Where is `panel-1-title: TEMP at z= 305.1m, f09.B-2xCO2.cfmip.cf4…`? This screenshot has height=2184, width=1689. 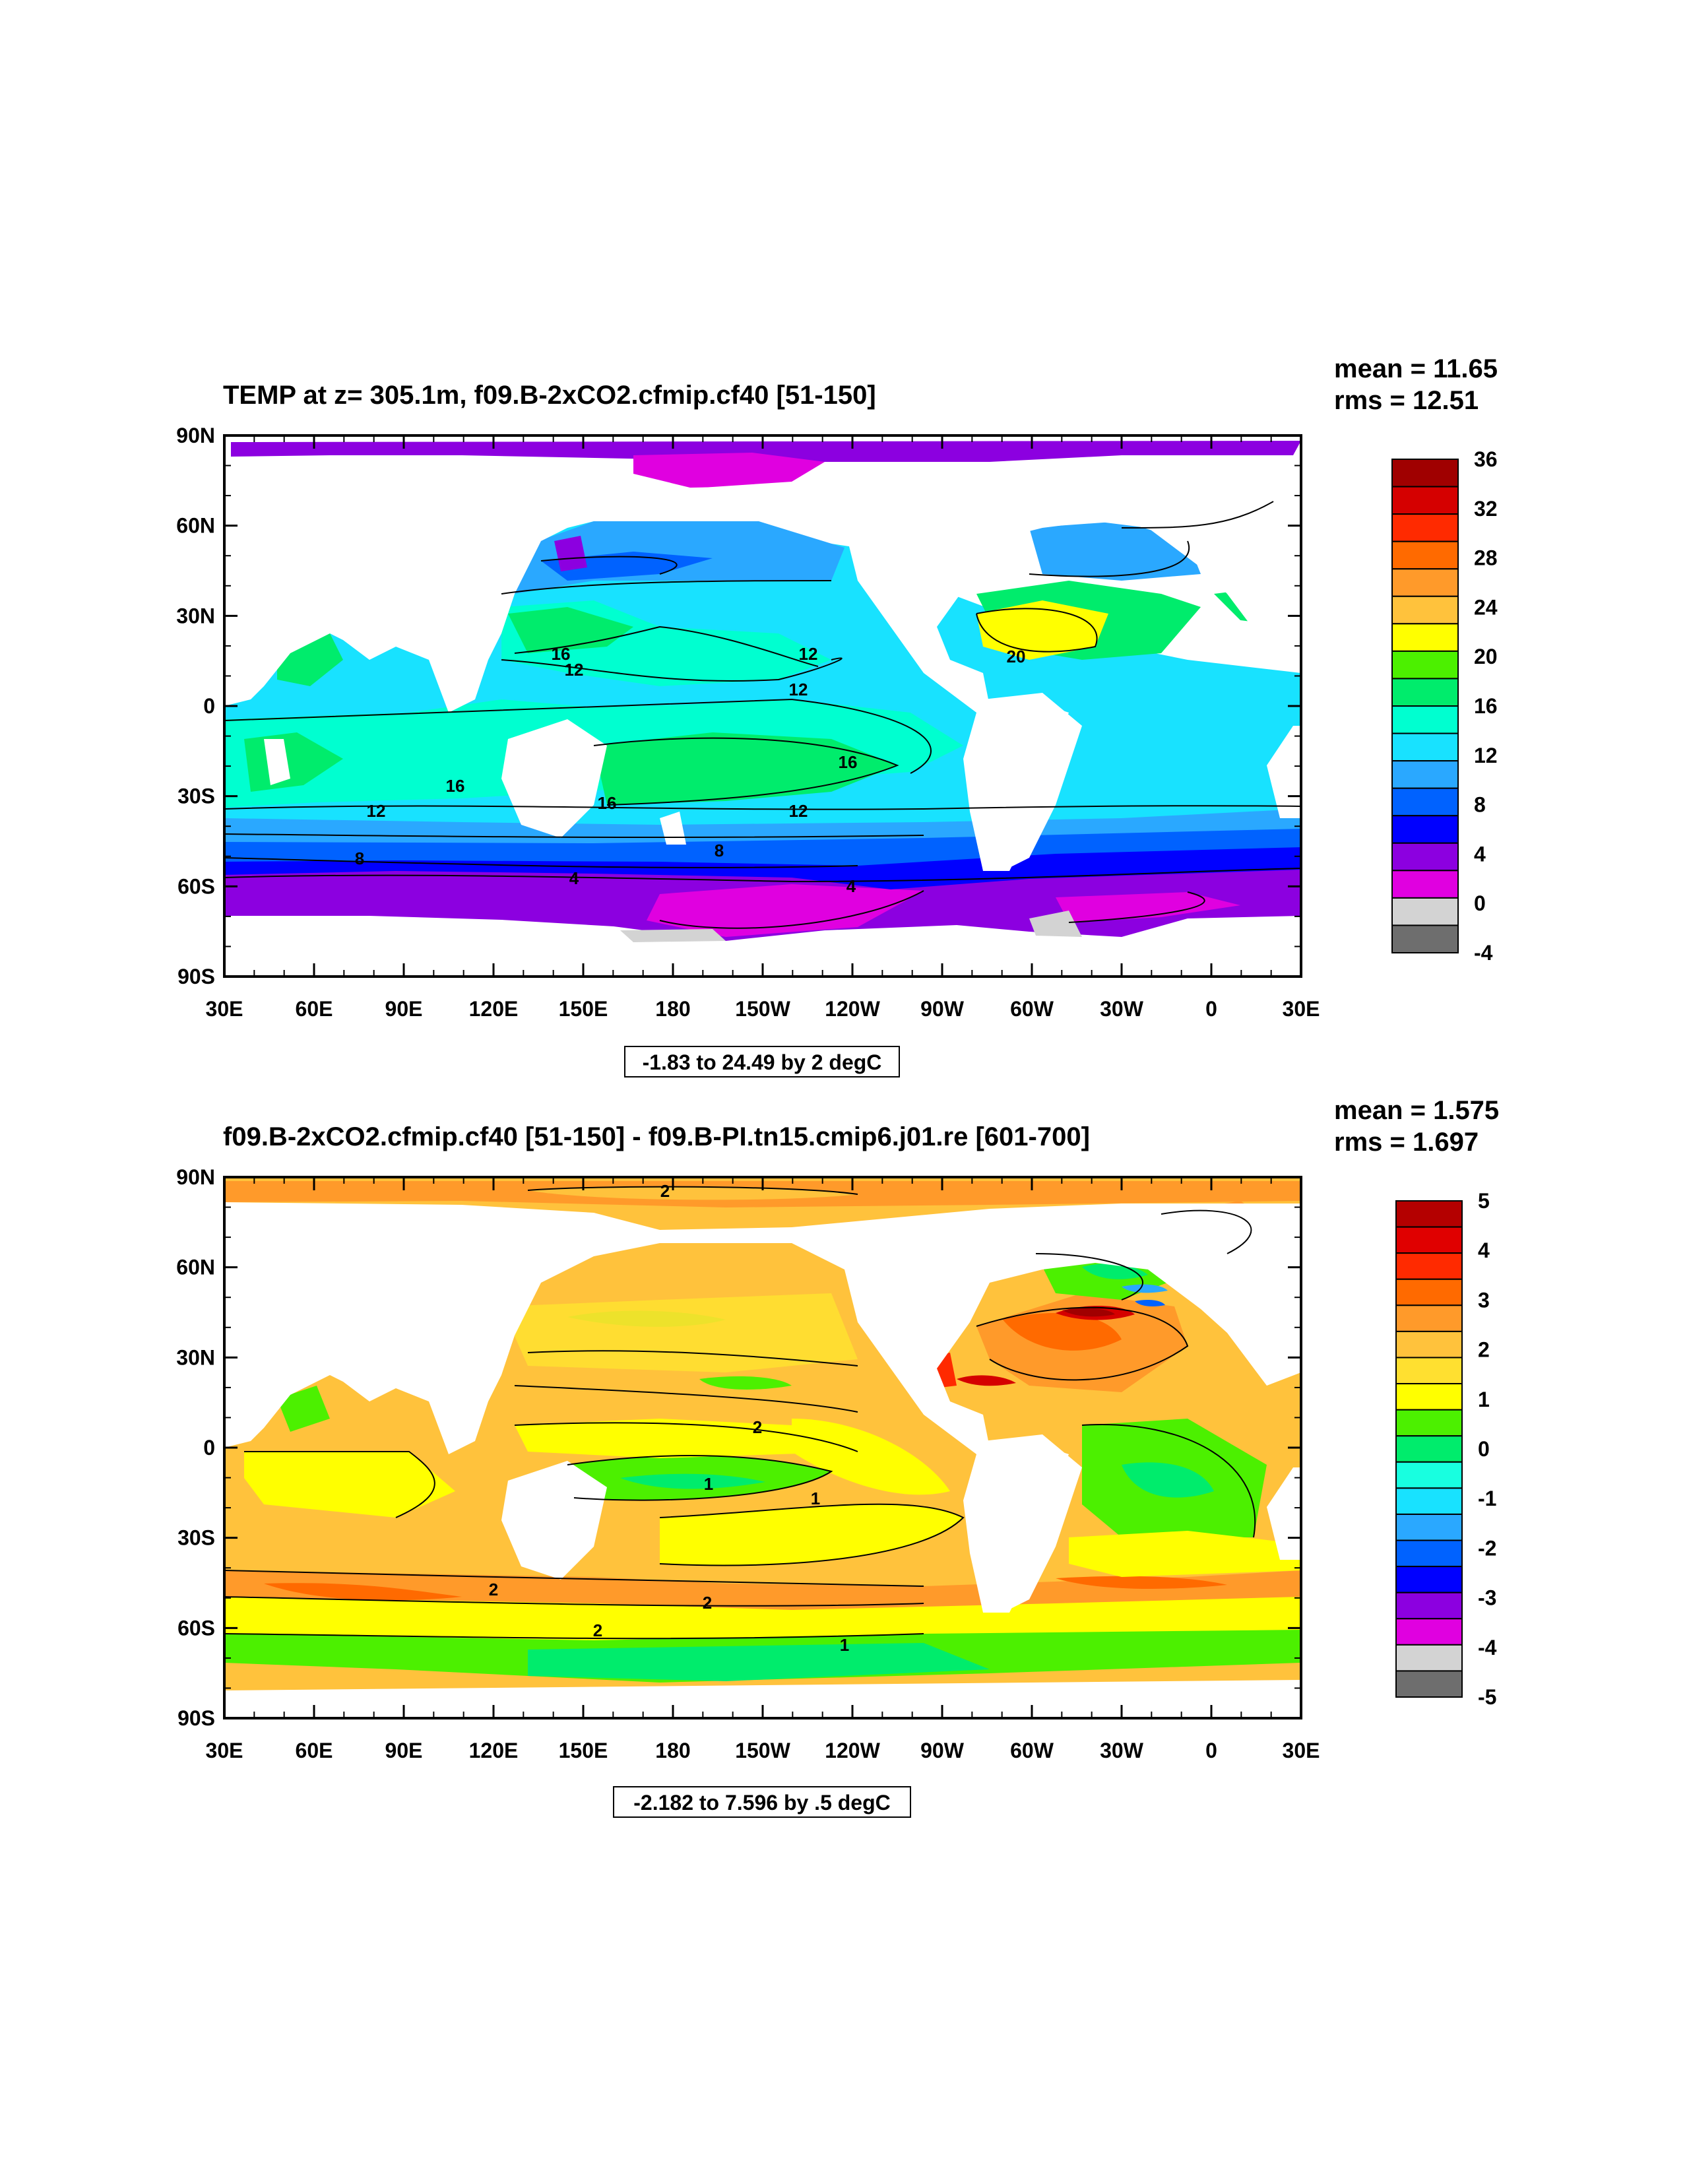 panel-1-title: TEMP at z= 305.1m, f09.B-2xCO2.cfmip.cf4… is located at coordinates (549, 395).